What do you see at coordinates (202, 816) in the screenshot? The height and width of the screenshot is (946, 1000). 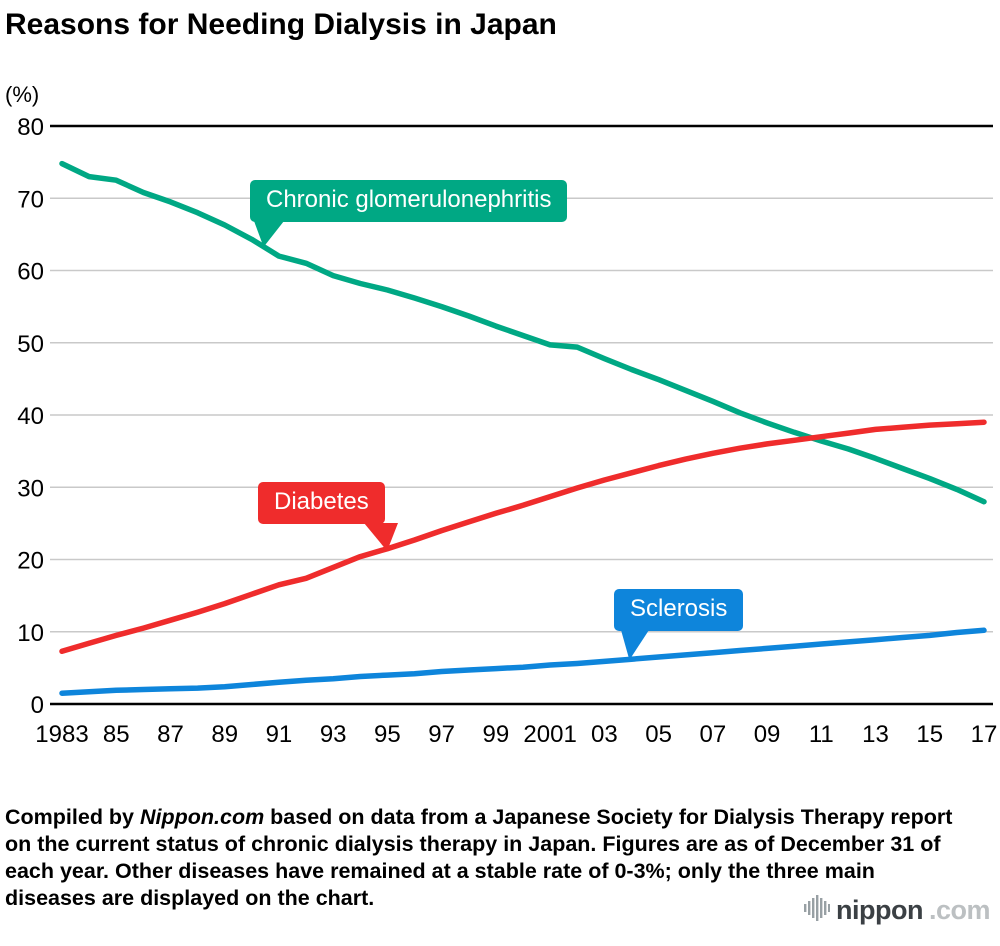 I see `caption-source: Nippon.com` at bounding box center [202, 816].